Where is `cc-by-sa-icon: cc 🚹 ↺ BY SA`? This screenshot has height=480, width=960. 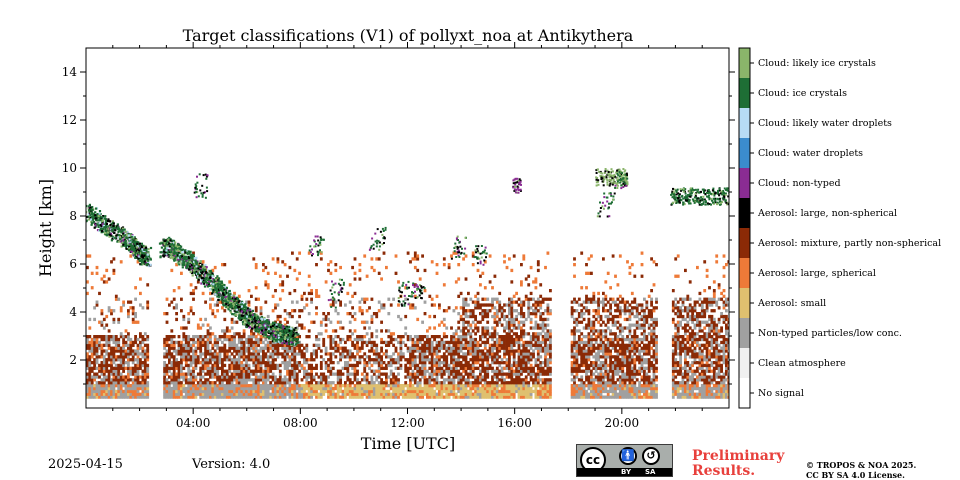
cc-by-sa-icon: cc 🚹 ↺ BY SA is located at coordinates (624, 460).